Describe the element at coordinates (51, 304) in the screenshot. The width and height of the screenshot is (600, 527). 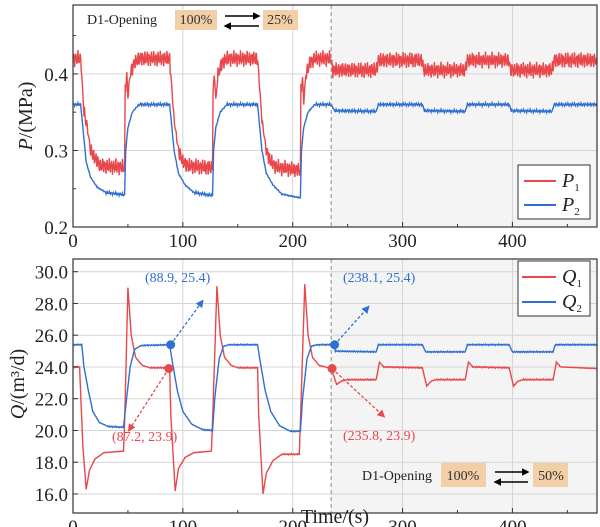
I see `y-tick-label: 28.0` at that location.